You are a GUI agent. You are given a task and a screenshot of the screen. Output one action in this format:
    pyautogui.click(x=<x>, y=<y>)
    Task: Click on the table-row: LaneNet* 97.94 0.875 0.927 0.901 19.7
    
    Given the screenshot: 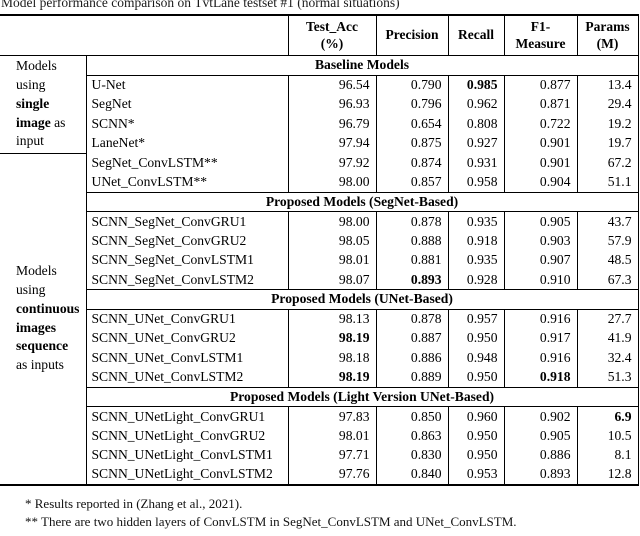 What is the action you would take?
    pyautogui.click(x=319, y=143)
    